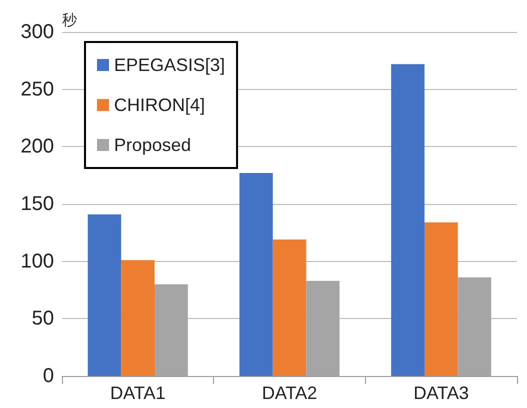  What do you see at coordinates (37, 89) in the screenshot?
I see `y-tick-label: 250` at bounding box center [37, 89].